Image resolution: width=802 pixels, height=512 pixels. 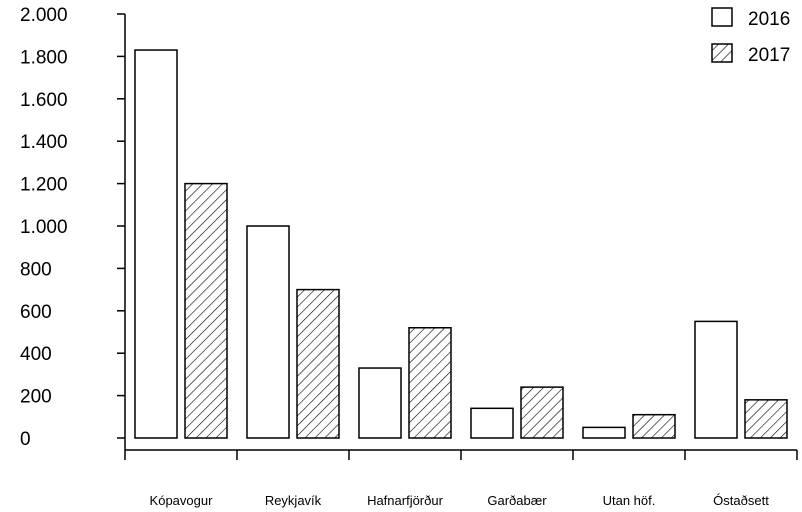 I want to click on y-tick-label: 1.200, so click(x=44, y=185).